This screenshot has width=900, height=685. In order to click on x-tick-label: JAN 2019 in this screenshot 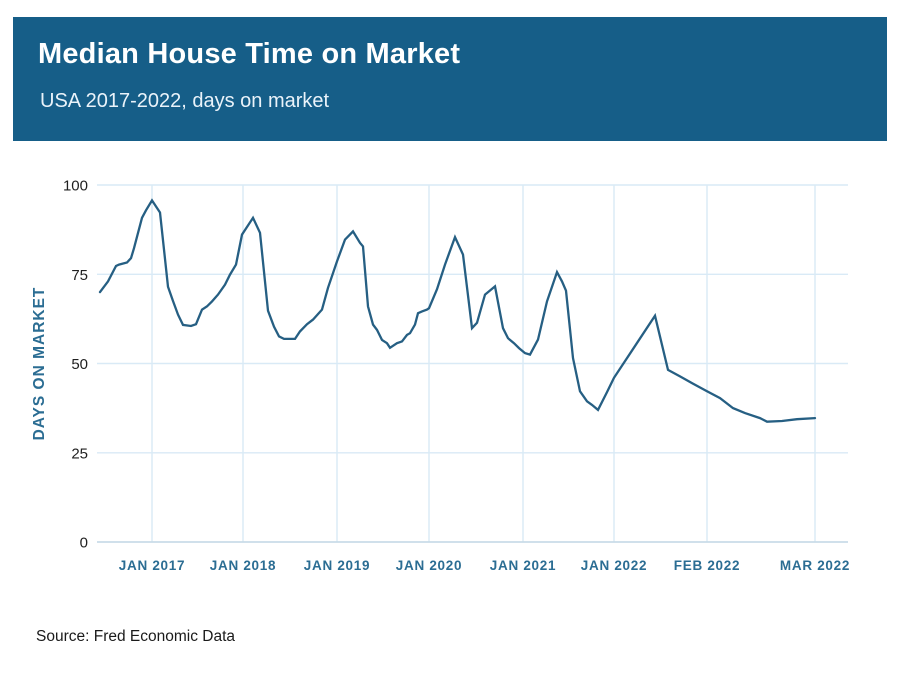, I will do `click(337, 565)`.